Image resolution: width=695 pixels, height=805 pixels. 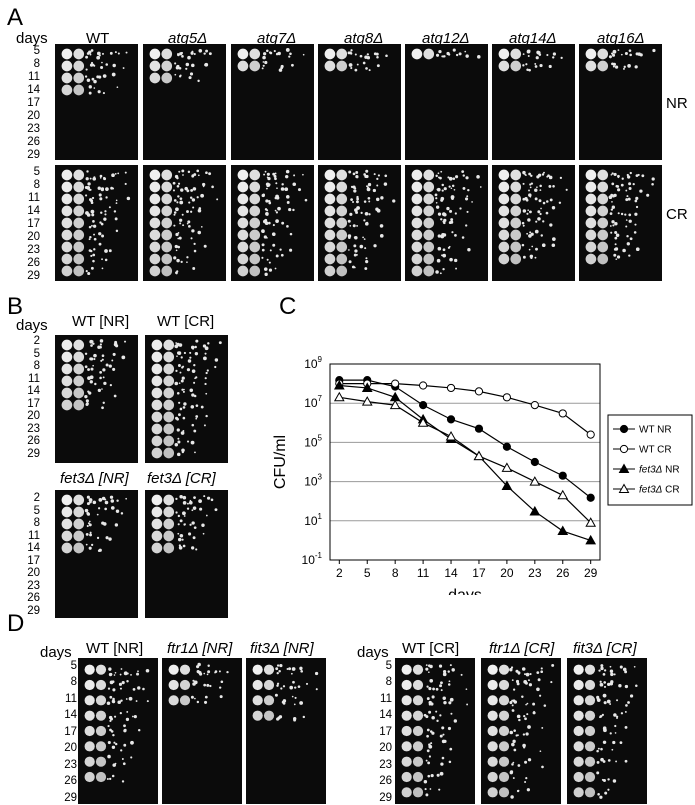 What do you see at coordinates (33, 391) in the screenshot?
I see `day-label: 14` at bounding box center [33, 391].